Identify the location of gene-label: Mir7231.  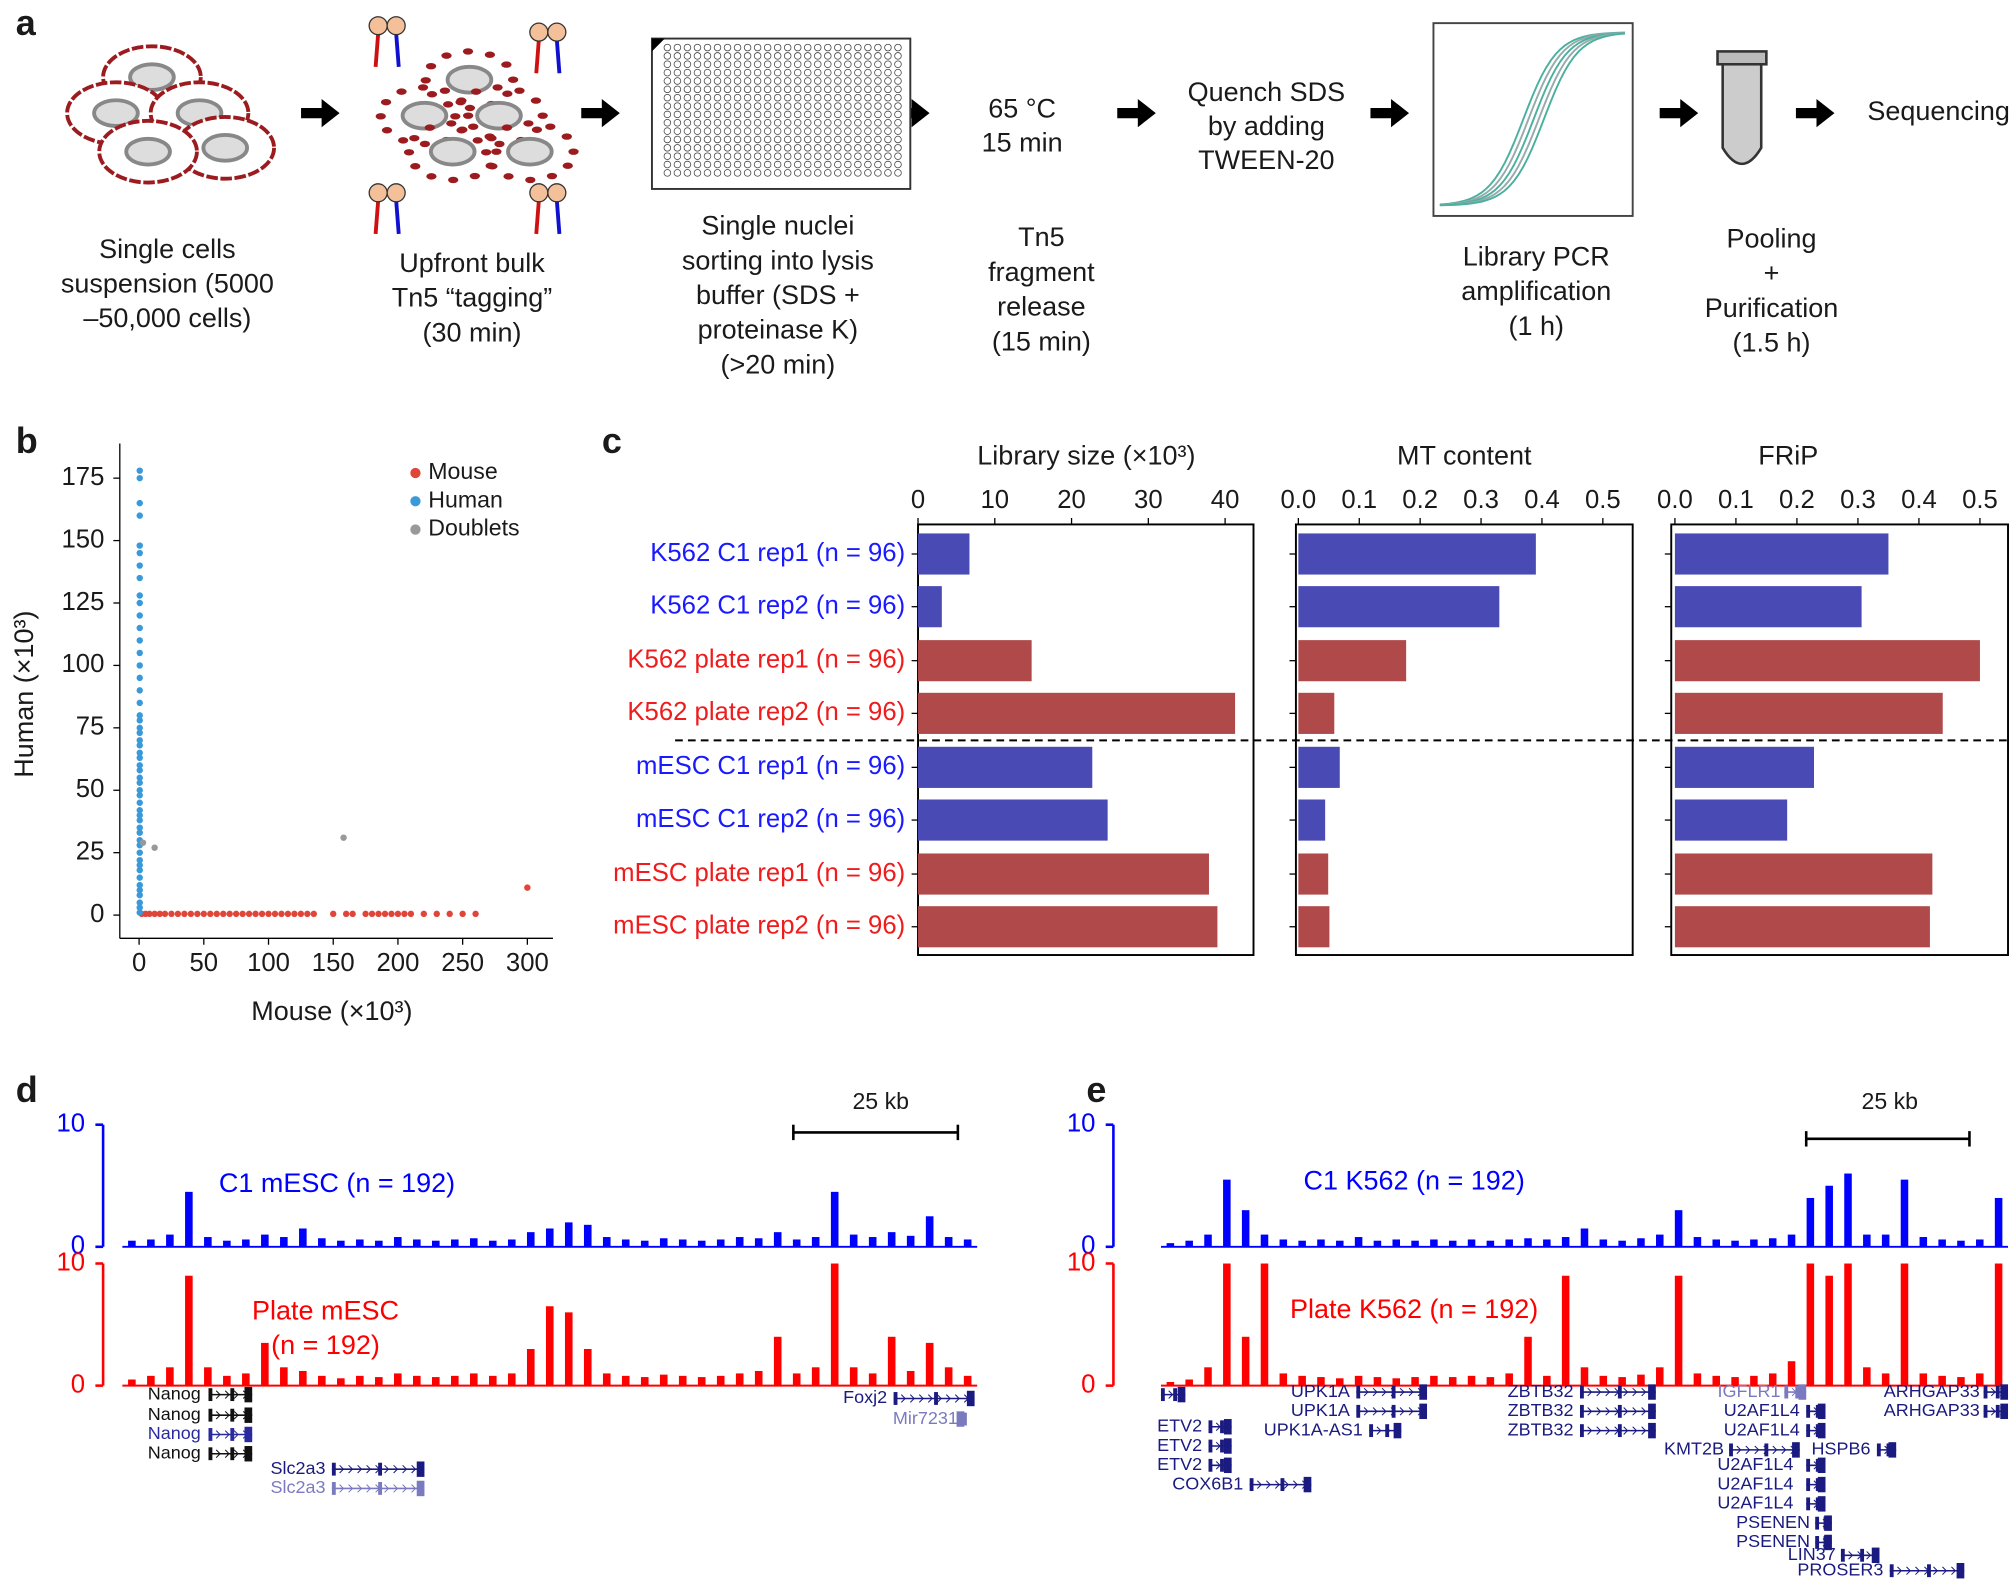
(925, 1418).